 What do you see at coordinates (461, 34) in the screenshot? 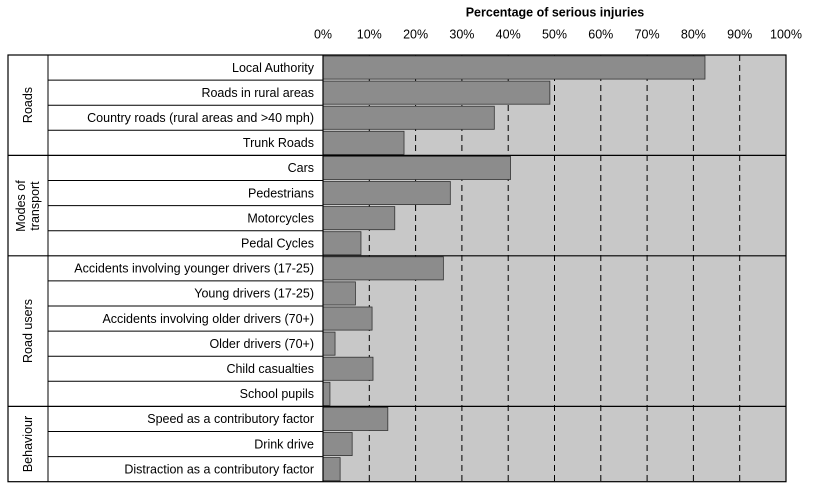
I see `x-tick-label: 30%` at bounding box center [461, 34].